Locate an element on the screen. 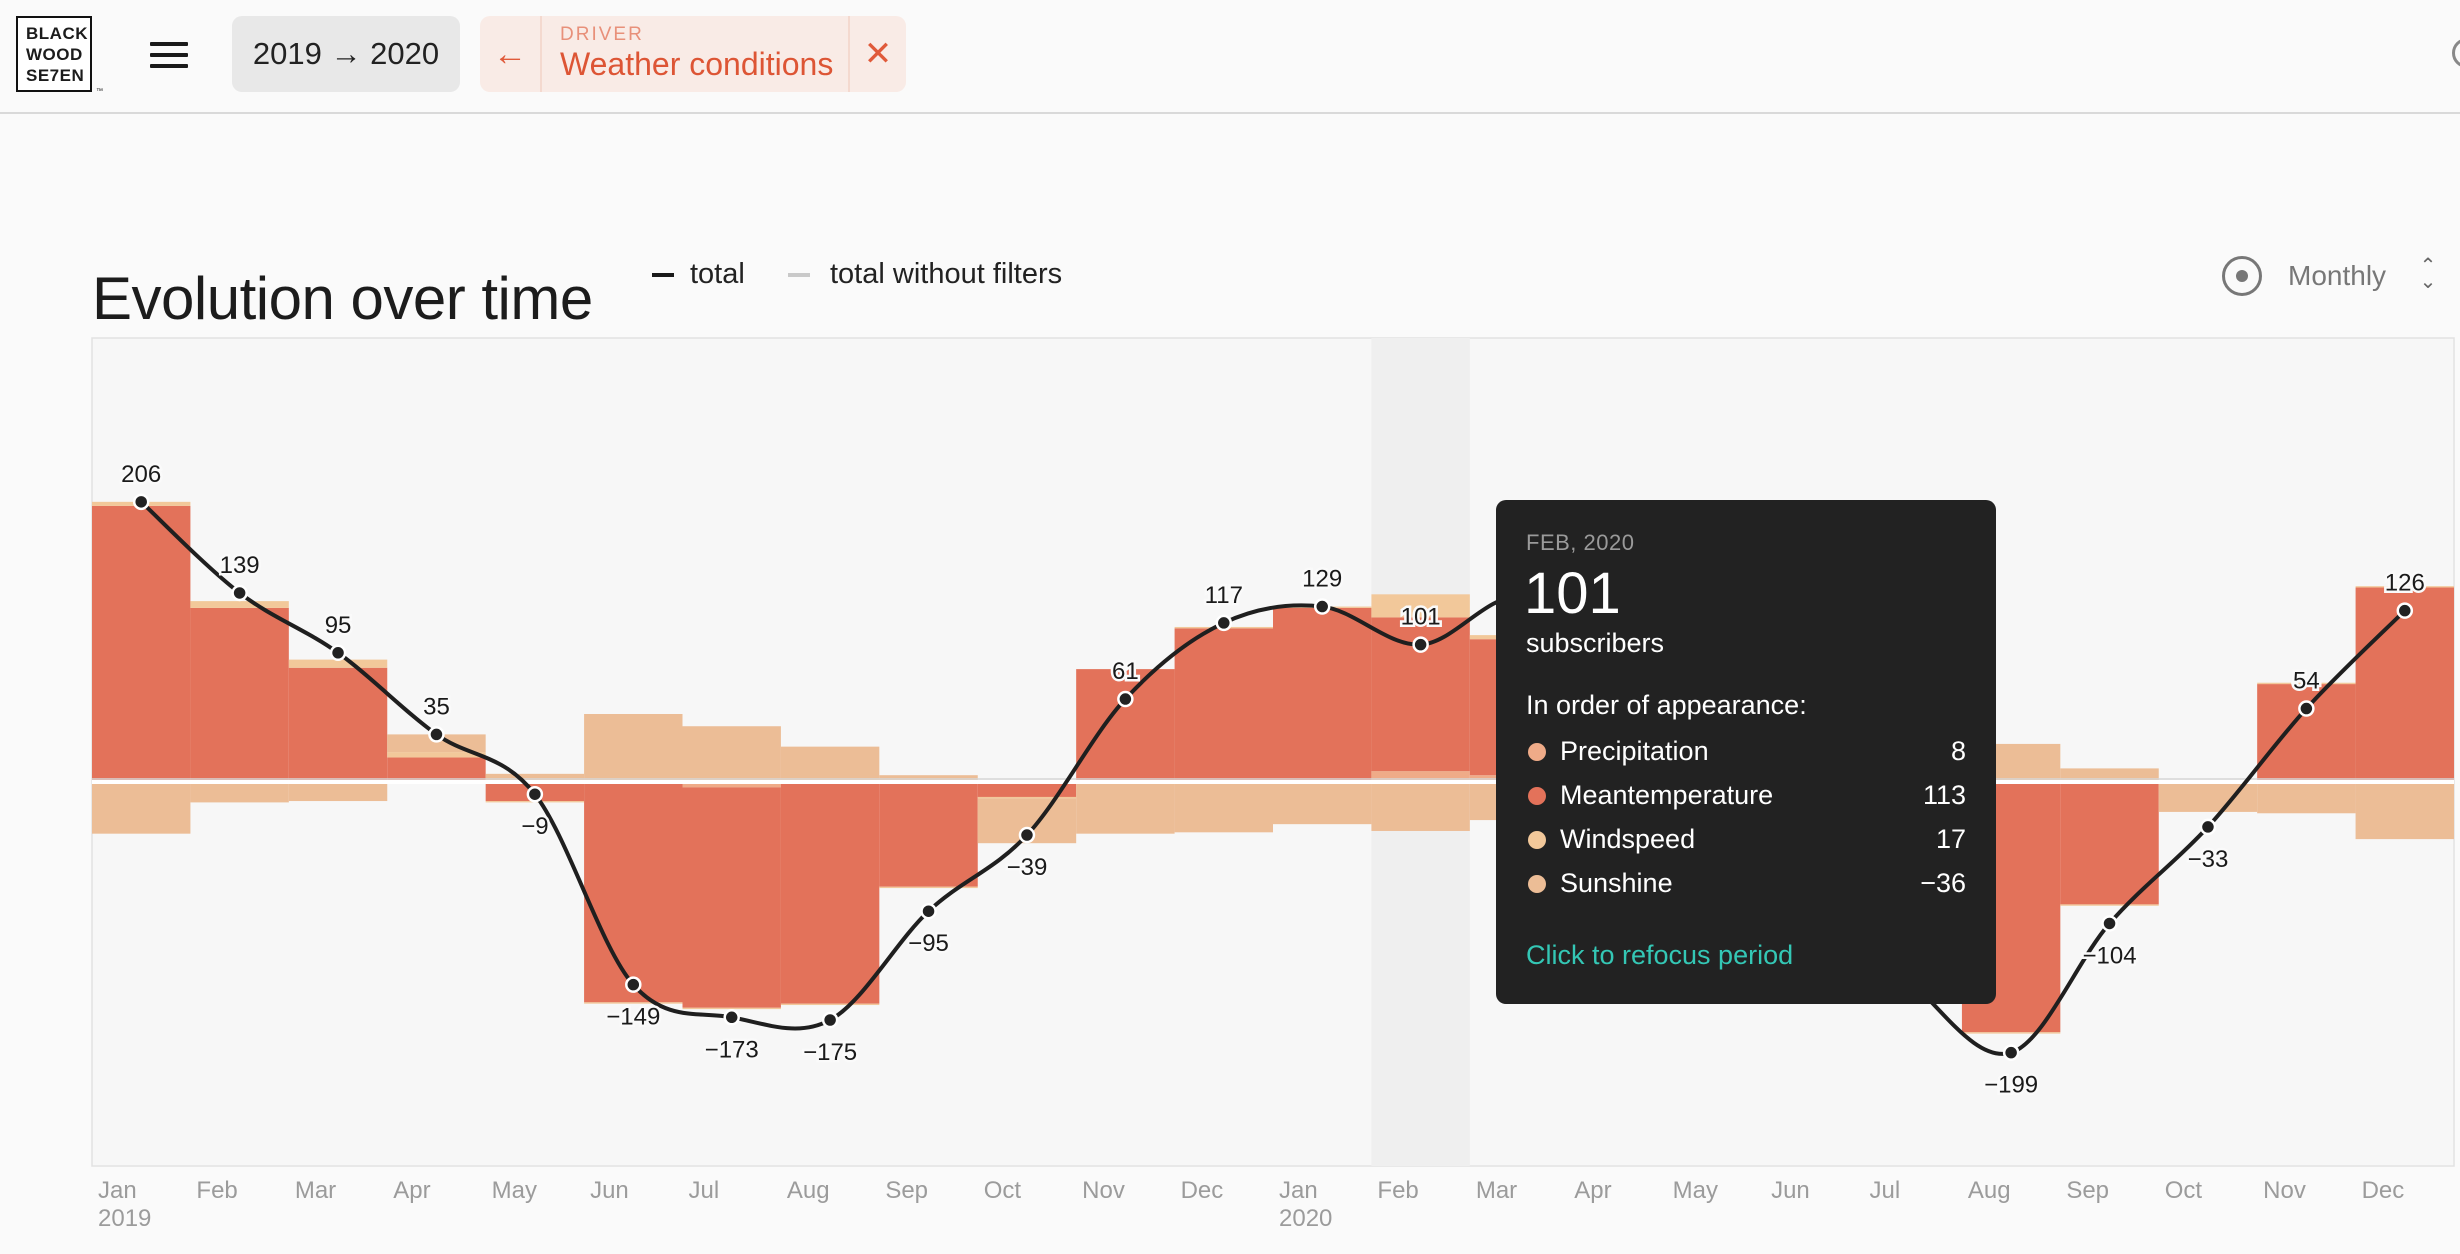 This screenshot has height=1254, width=2460. back-arrow-icon: ← is located at coordinates (510, 53).